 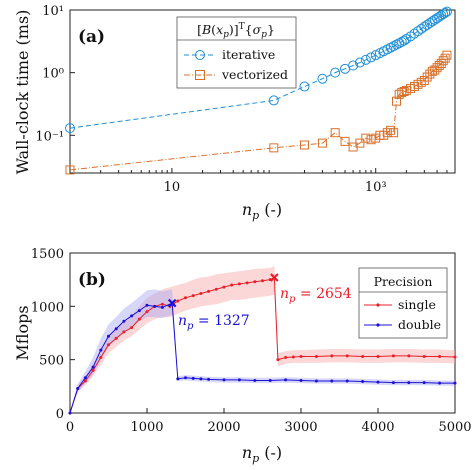 I want to click on legend-iterative-label: iterative, so click(x=248, y=54).